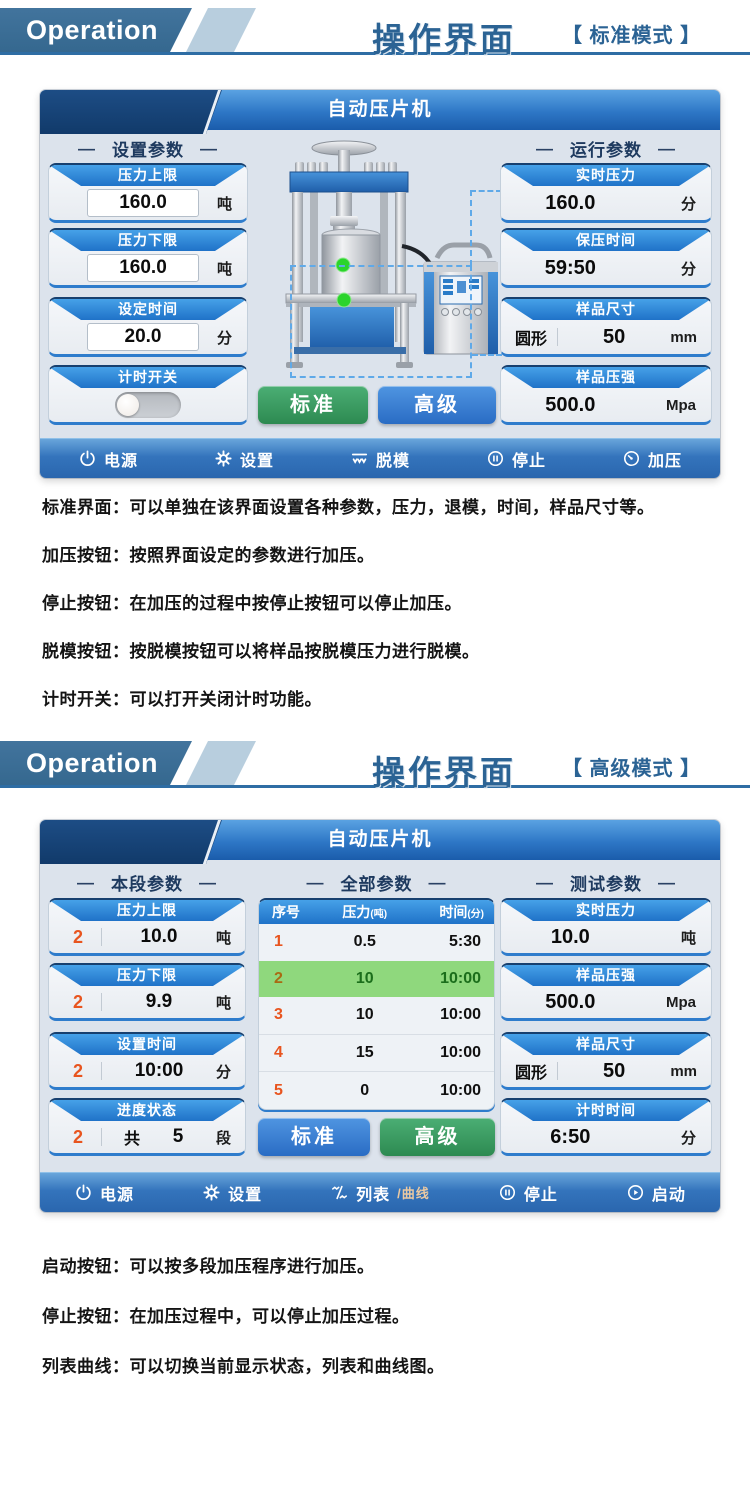 The width and height of the screenshot is (750, 1500). I want to click on pause-circle-icon, so click(495, 458).